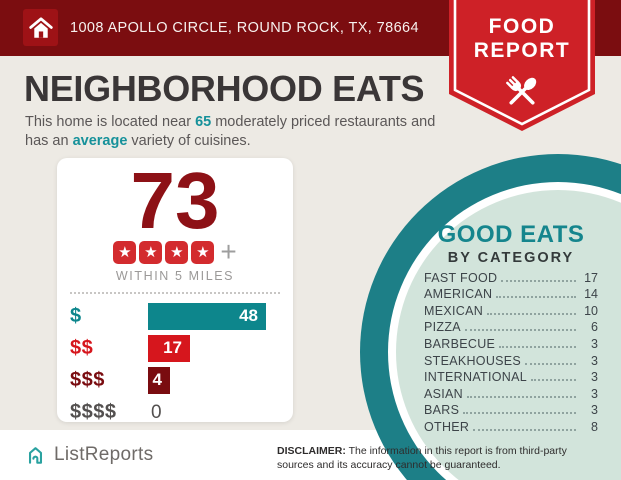 The image size is (621, 480). I want to click on price-bar: 17, so click(169, 348).